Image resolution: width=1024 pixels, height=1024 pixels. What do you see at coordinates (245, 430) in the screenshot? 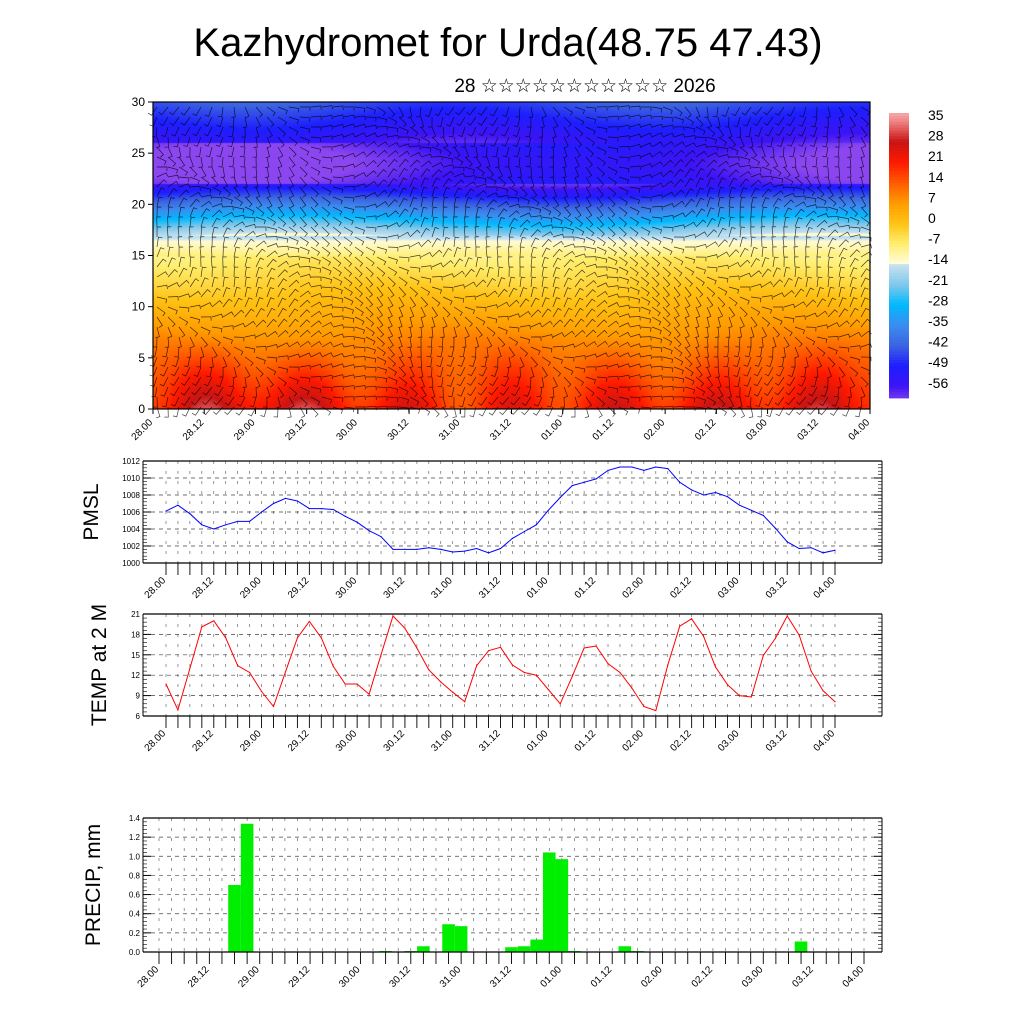
I see `x-tick-label: 29.00` at bounding box center [245, 430].